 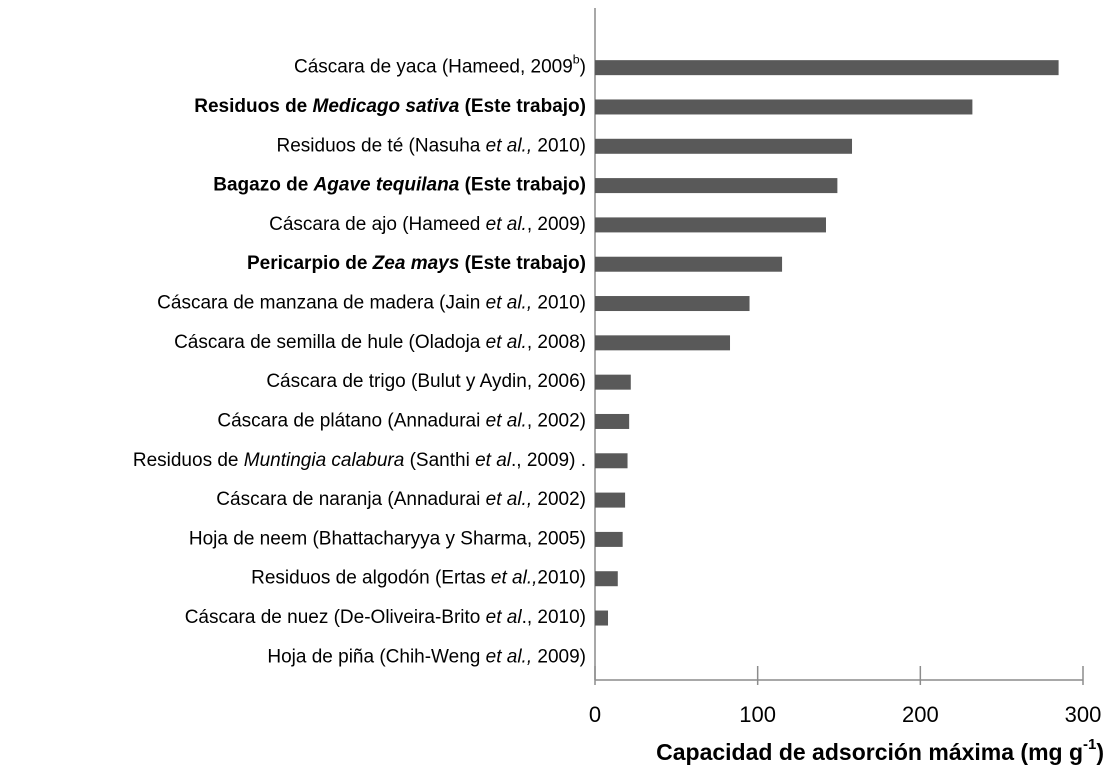 What do you see at coordinates (559, 656) in the screenshot?
I see `text-run: 2009)` at bounding box center [559, 656].